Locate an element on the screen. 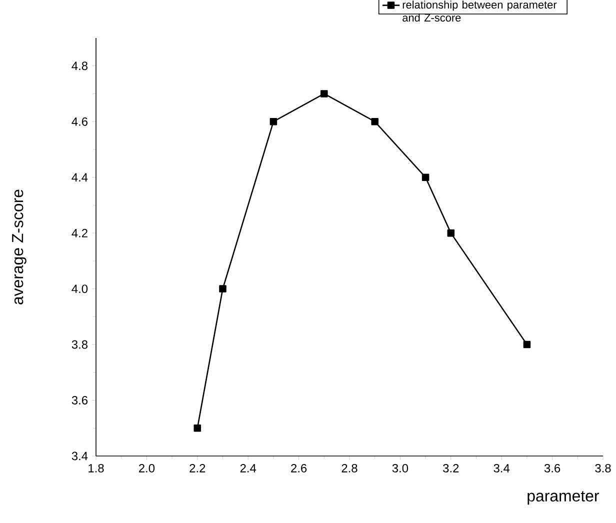  x-tick-label: 2.2 is located at coordinates (198, 468).